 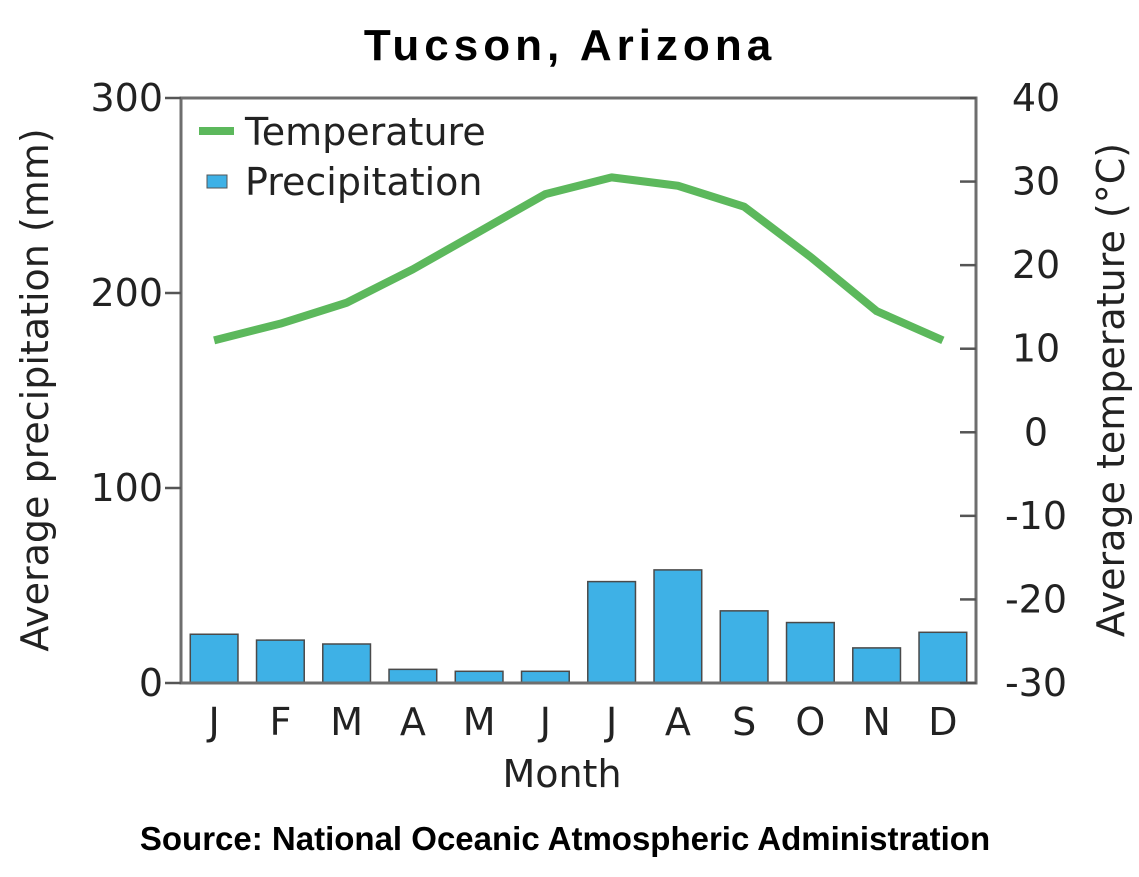 What do you see at coordinates (280, 722) in the screenshot?
I see `x-tick-label: F` at bounding box center [280, 722].